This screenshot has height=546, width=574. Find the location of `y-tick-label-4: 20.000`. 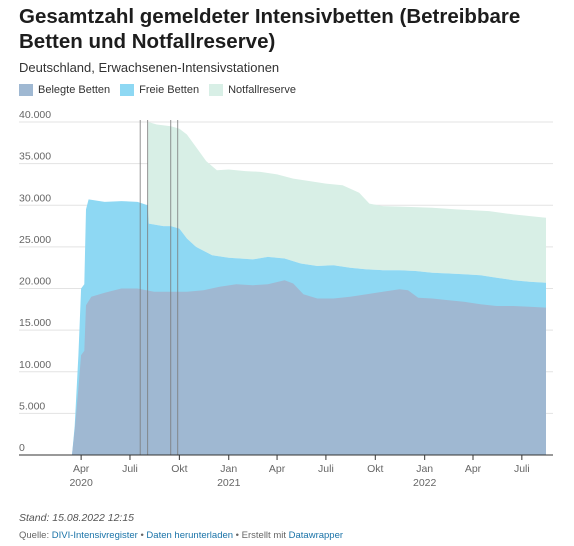

y-tick-label-4: 20.000 is located at coordinates (35, 282).